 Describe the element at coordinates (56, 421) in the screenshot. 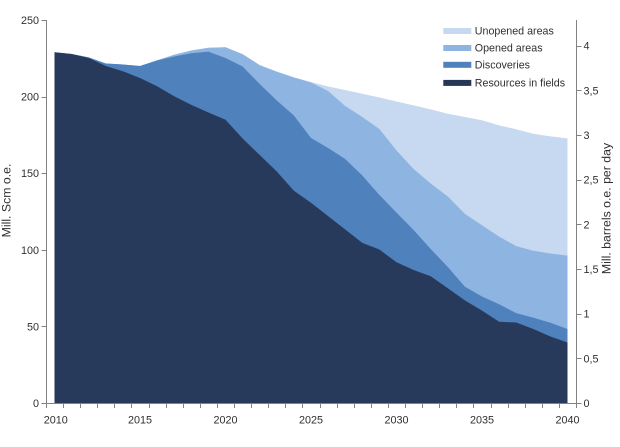

I see `svg-text: 2010` at that location.